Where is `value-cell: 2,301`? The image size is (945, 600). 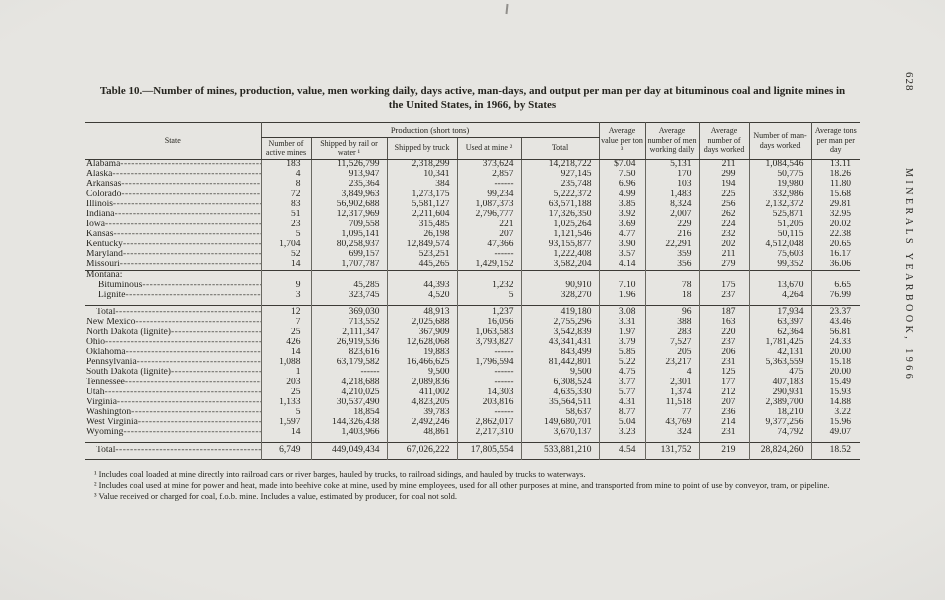 value-cell: 2,301 is located at coordinates (672, 382).